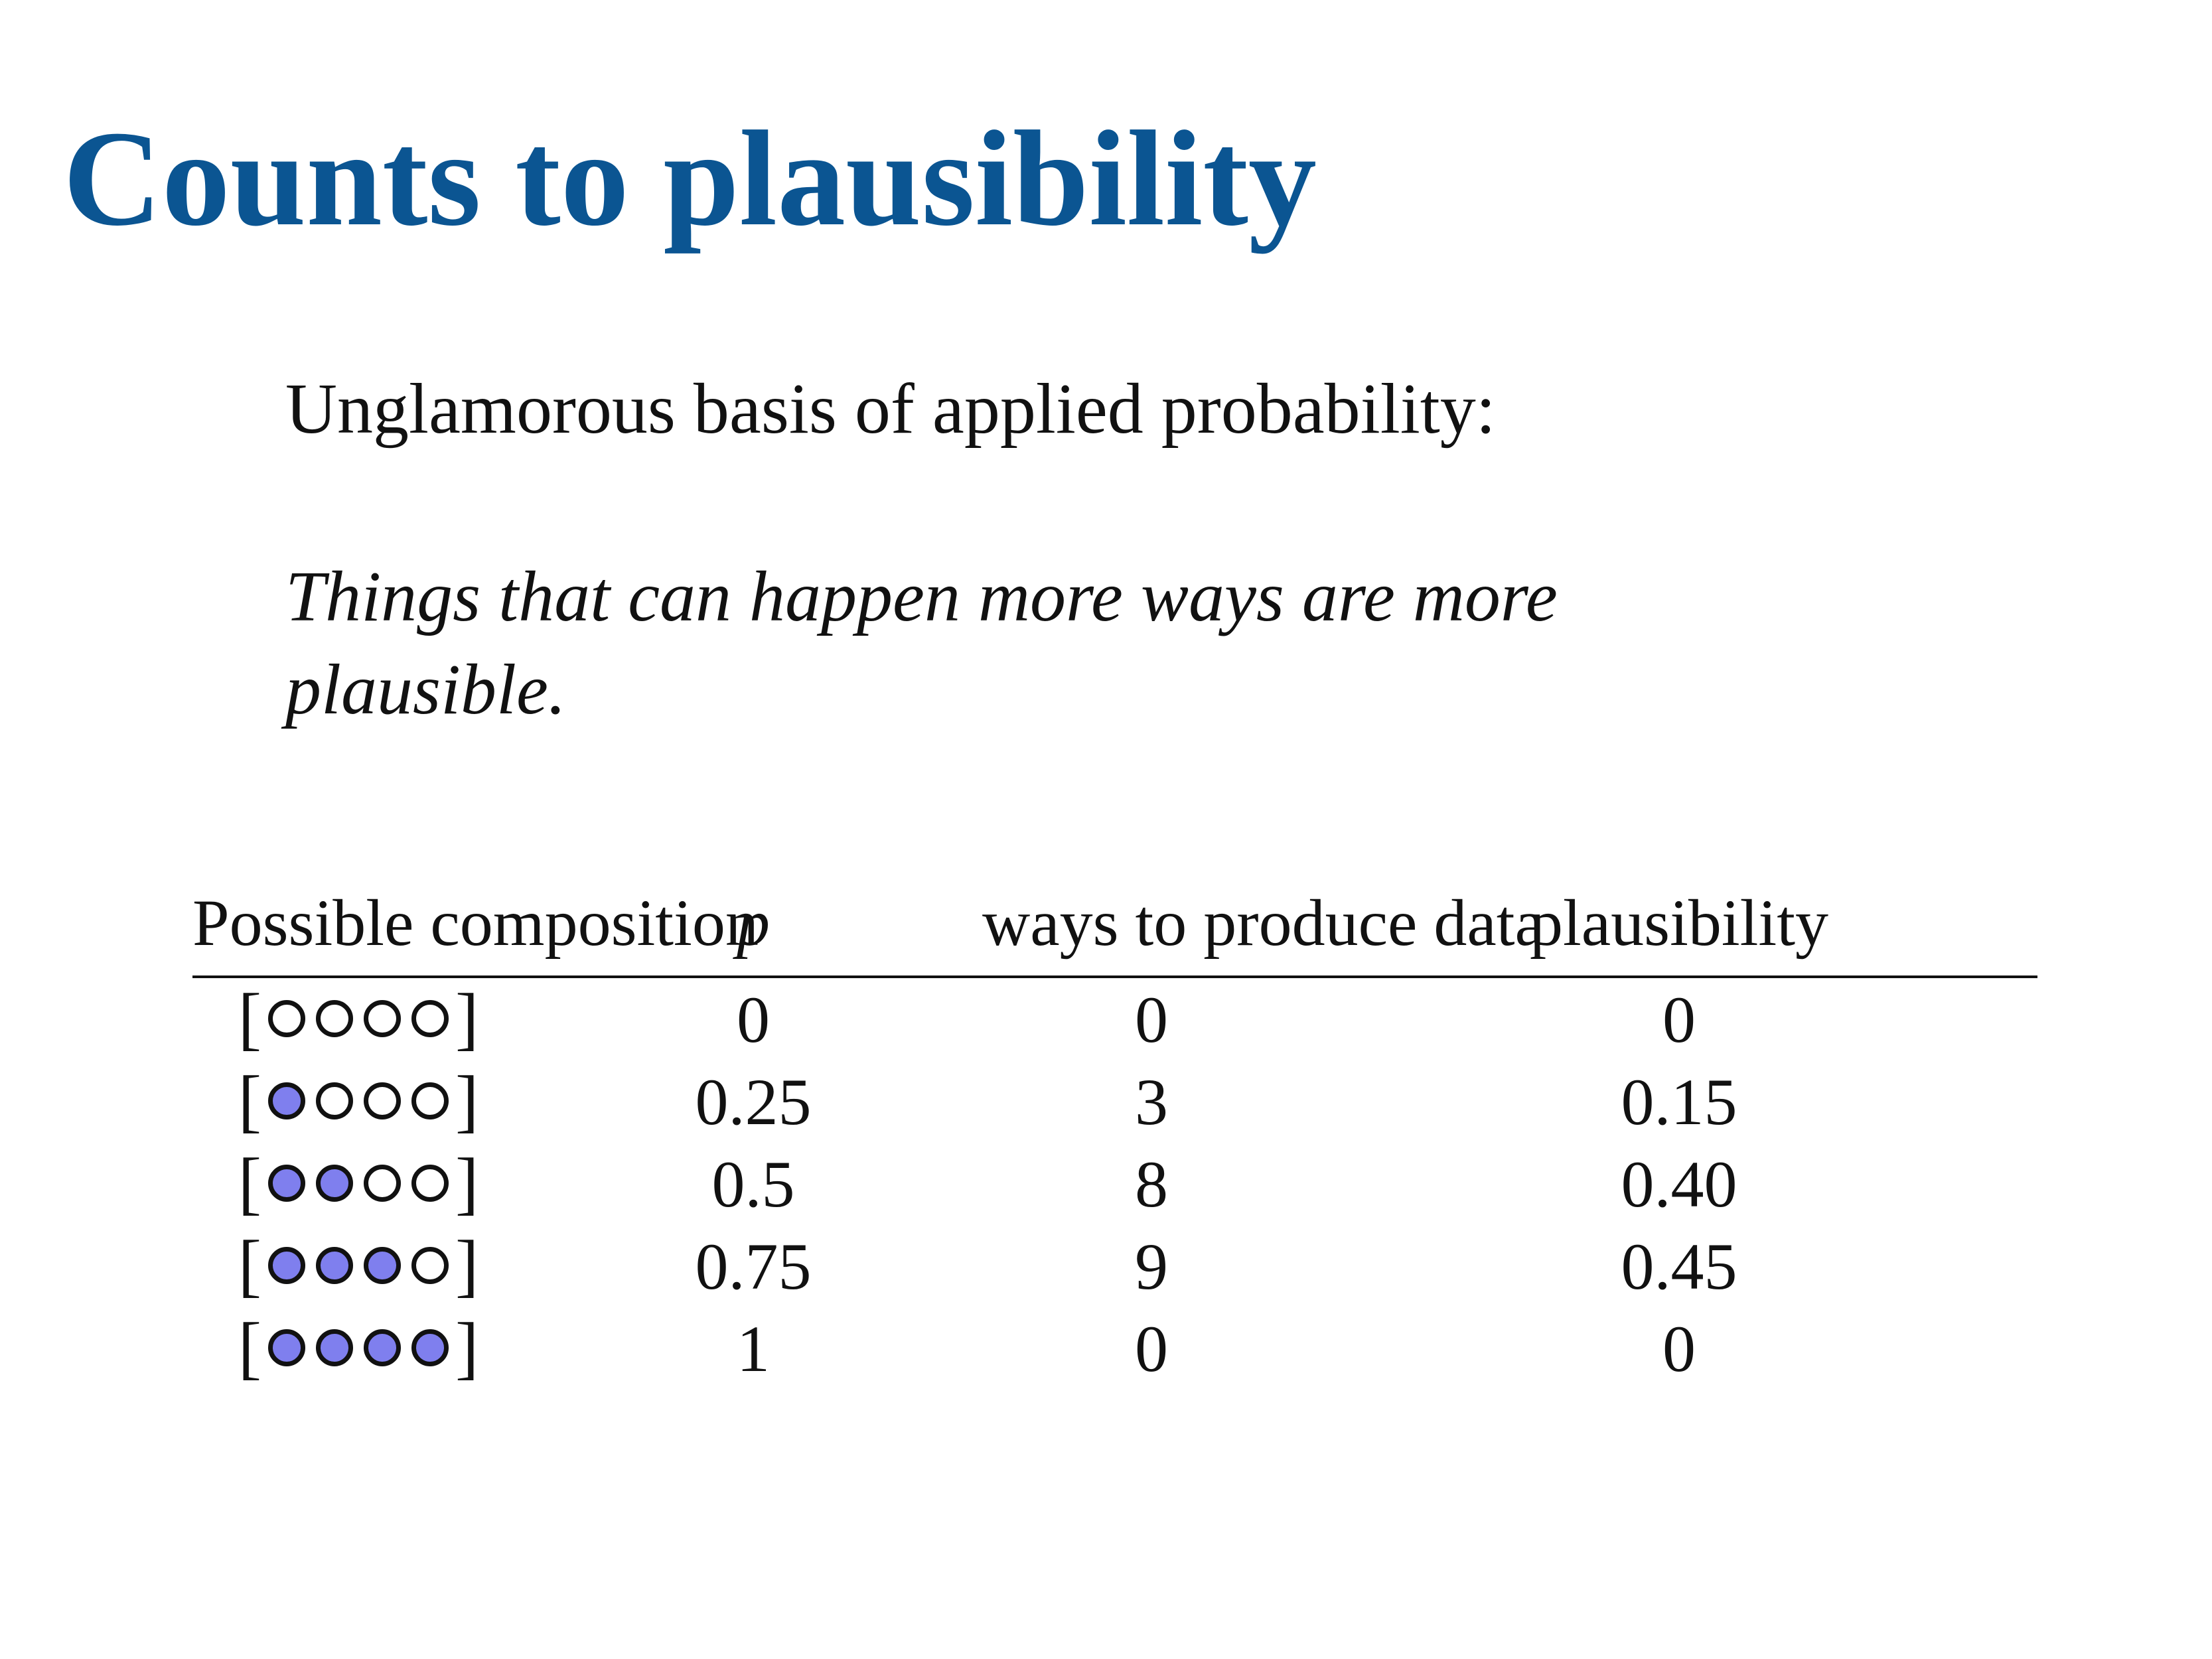  What do you see at coordinates (1679, 1266) in the screenshot?
I see `plausibility-cell: 0.45` at bounding box center [1679, 1266].